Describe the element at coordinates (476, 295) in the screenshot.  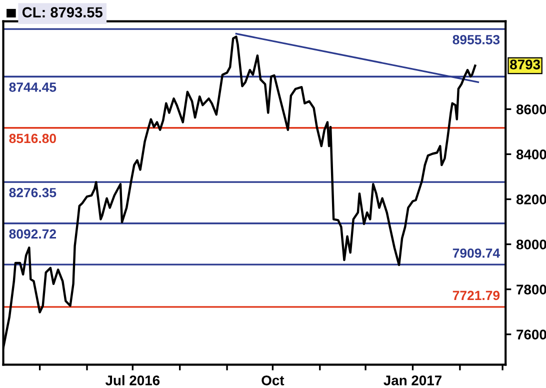
I see `ref-line-label: 7721.79` at that location.